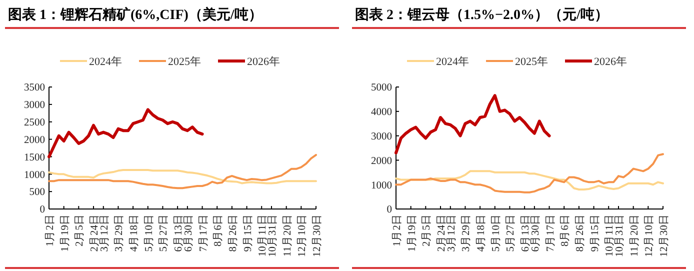 The height and width of the screenshot is (271, 694). What do you see at coordinates (381, 112) in the screenshot?
I see `y-tick-label: 4000` at bounding box center [381, 112].